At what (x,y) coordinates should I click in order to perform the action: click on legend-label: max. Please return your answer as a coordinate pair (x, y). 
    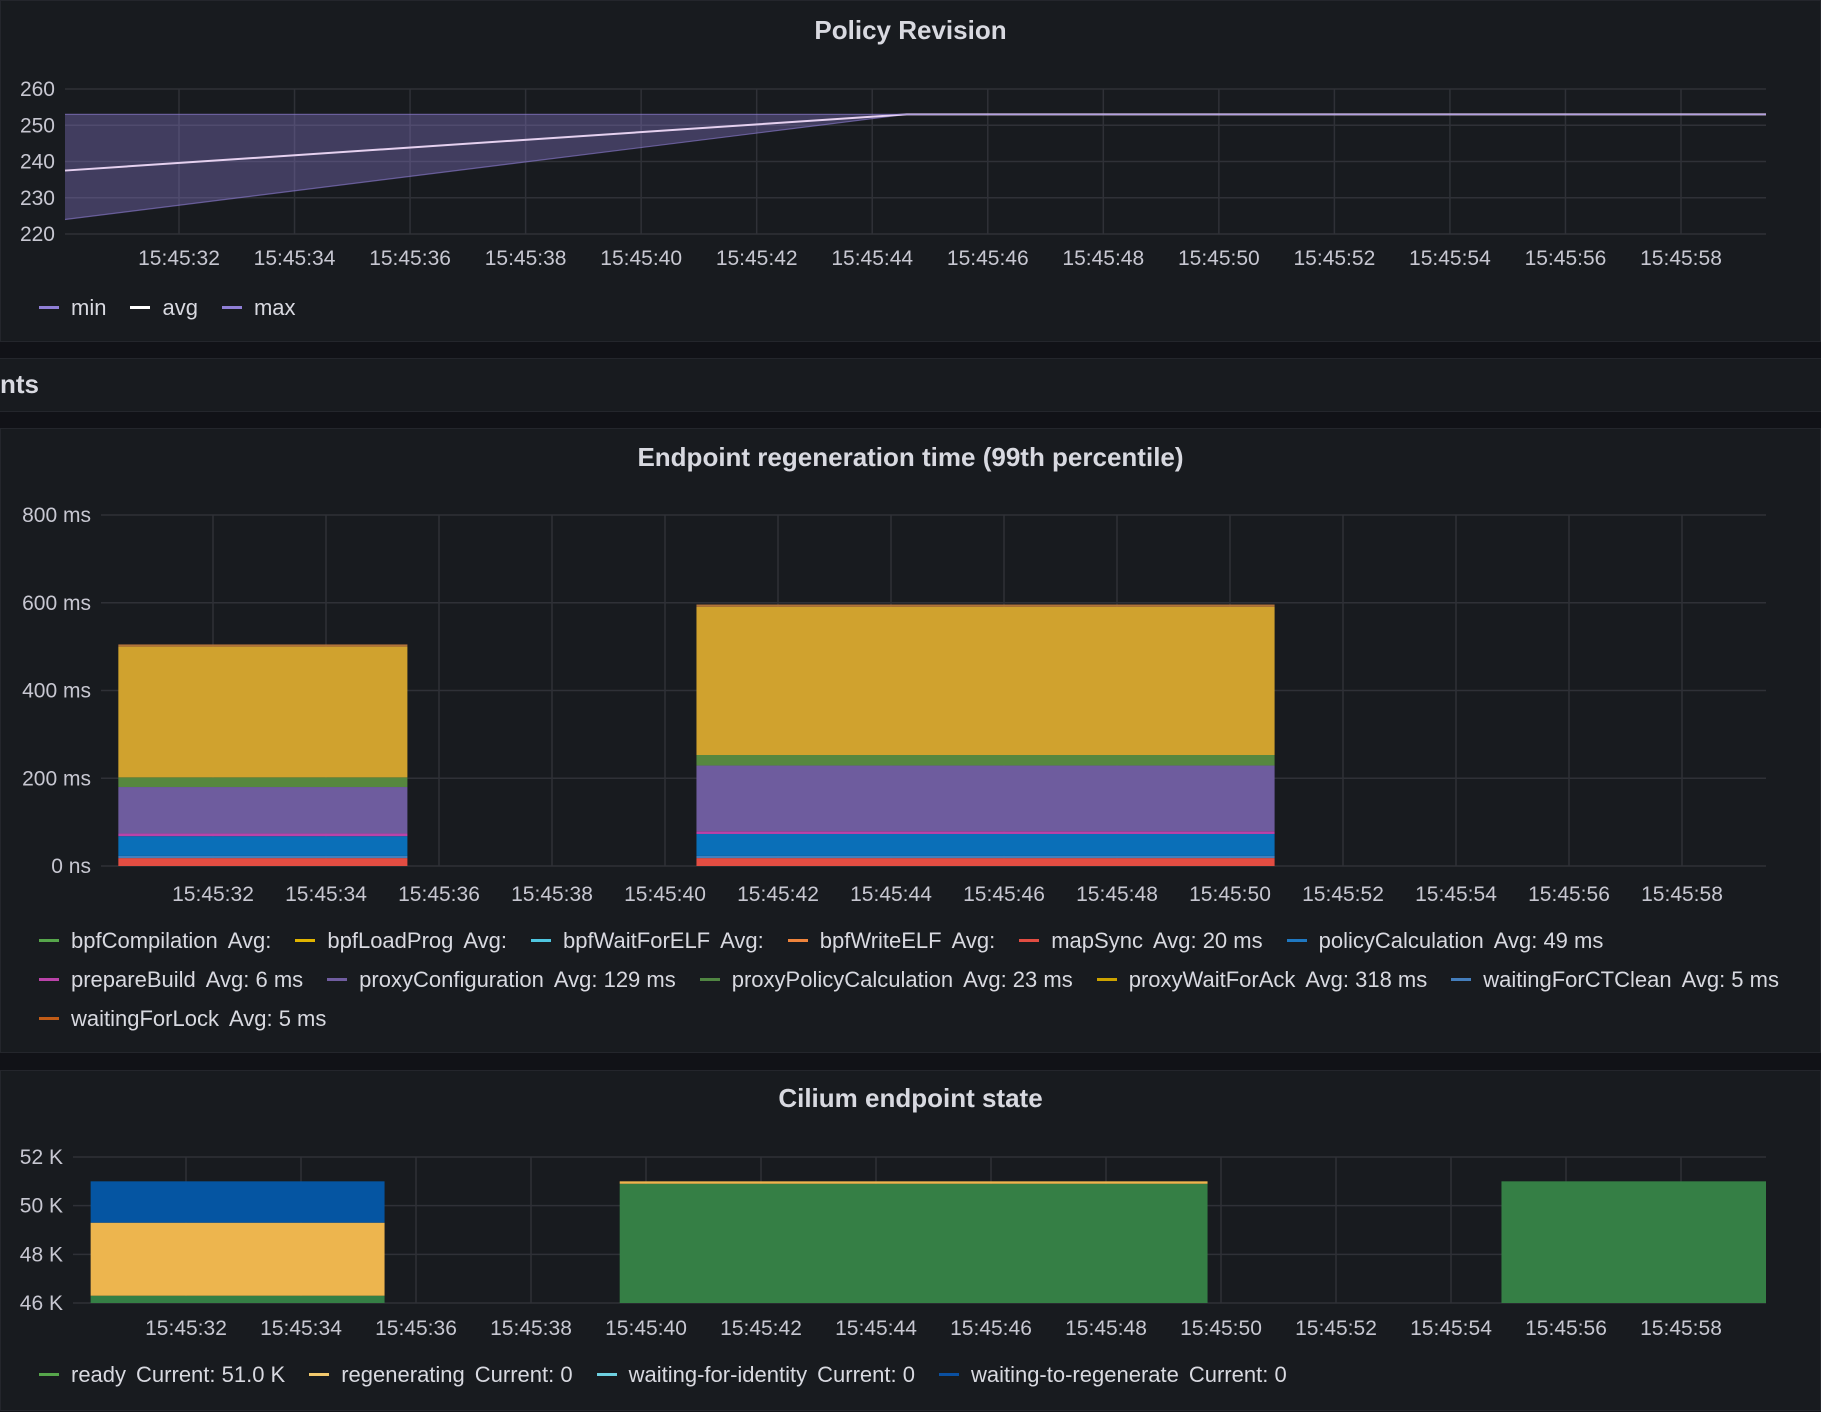
    Looking at the image, I should click on (274, 307).